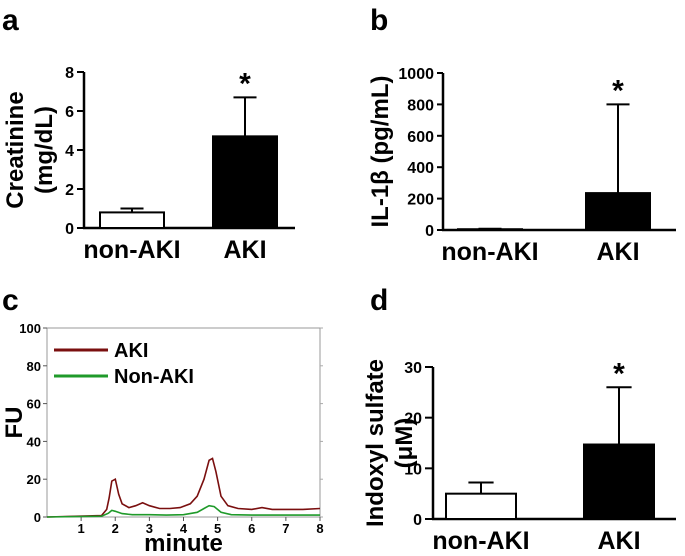 This screenshot has height=556, width=685. Describe the element at coordinates (37, 517) in the screenshot. I see `y-tick-label-c: 0` at that location.